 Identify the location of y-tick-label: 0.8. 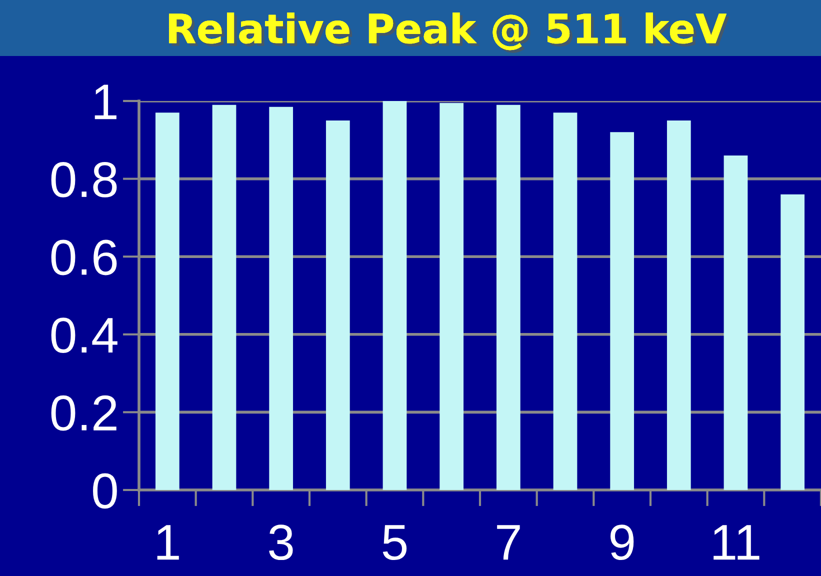
(84, 180).